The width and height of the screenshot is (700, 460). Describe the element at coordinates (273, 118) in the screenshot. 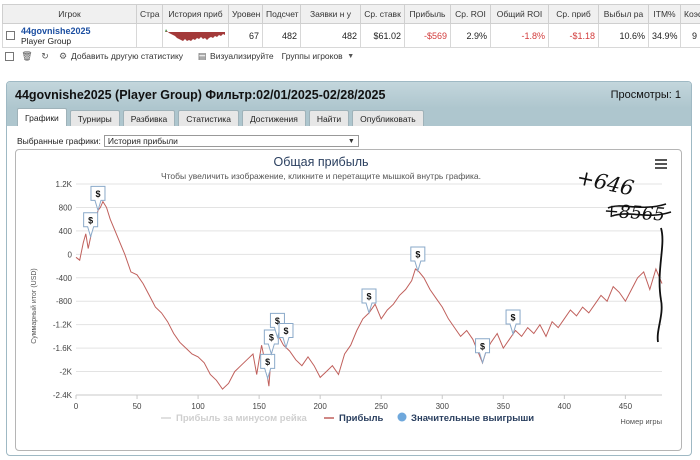

I see `tab-achievements: Достижения` at that location.